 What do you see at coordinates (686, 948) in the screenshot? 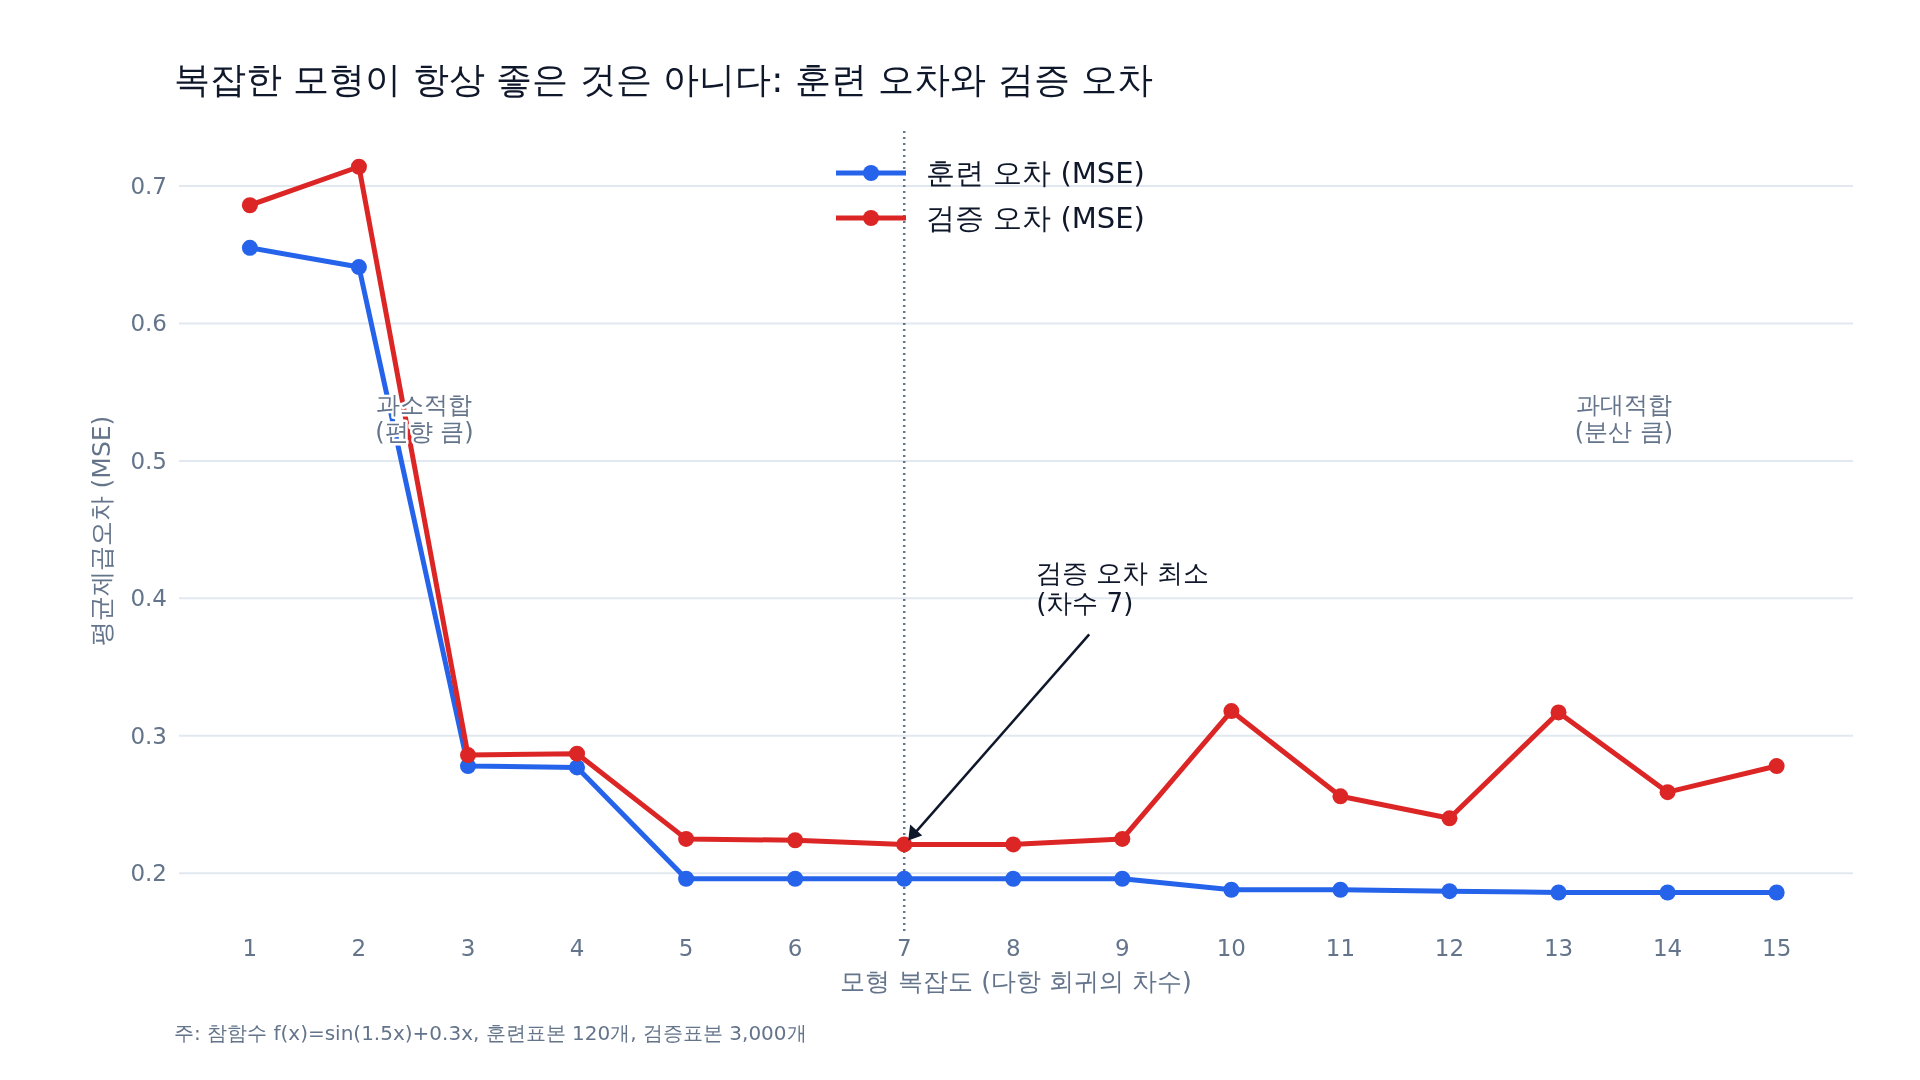
I see `x-tick-label: 5` at bounding box center [686, 948].